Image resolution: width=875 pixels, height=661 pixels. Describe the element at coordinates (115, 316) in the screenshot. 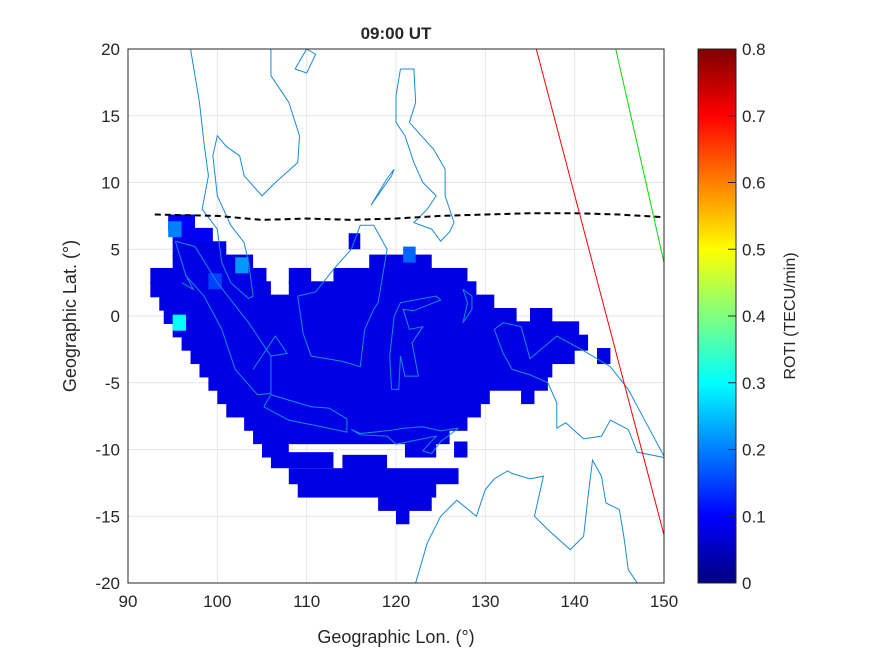

I see `y-tick-label: 0` at that location.